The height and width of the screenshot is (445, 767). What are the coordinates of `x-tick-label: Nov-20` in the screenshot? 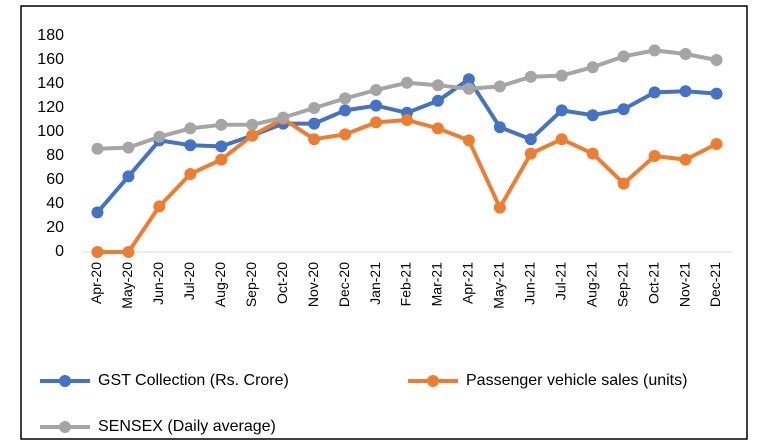 It's located at (313, 284).